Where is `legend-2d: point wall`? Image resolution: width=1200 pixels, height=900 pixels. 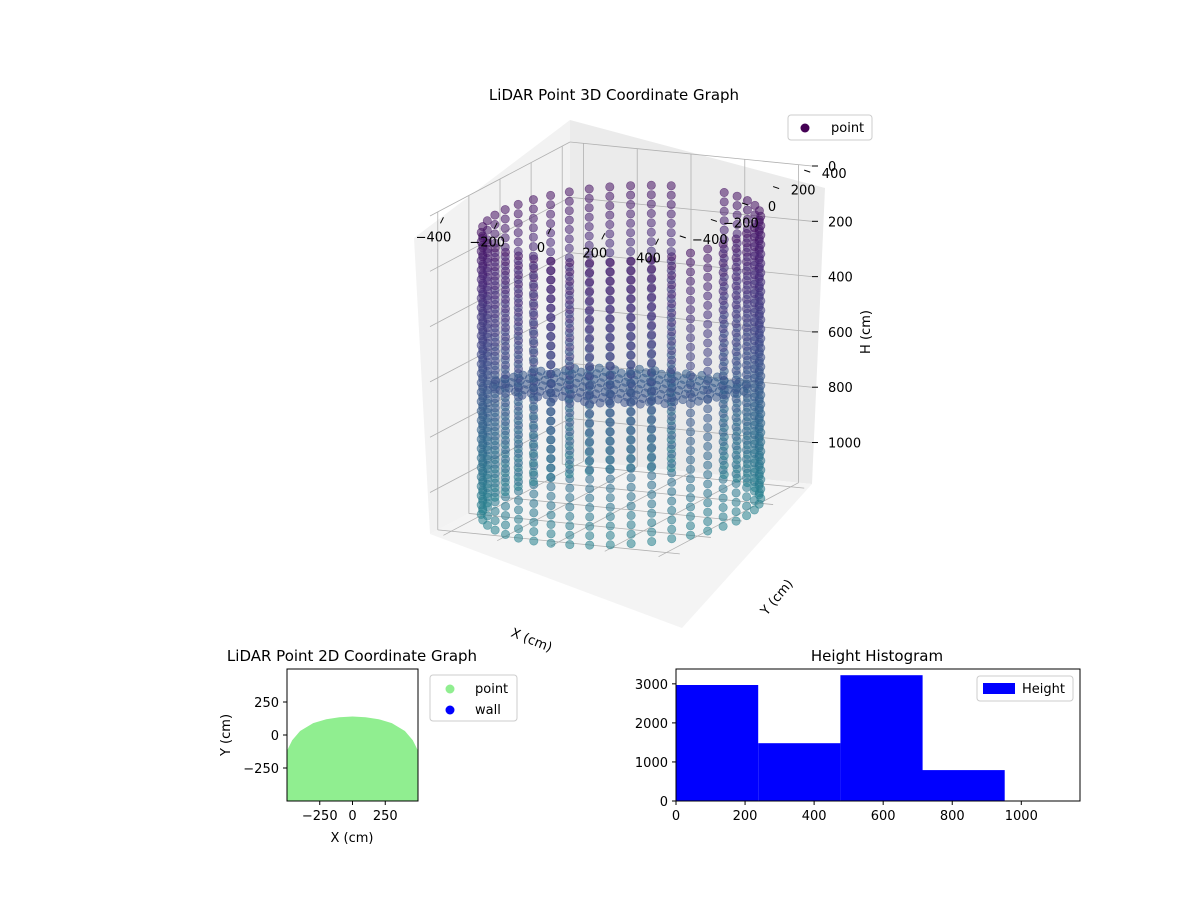 legend-2d: point wall is located at coordinates (473, 698).